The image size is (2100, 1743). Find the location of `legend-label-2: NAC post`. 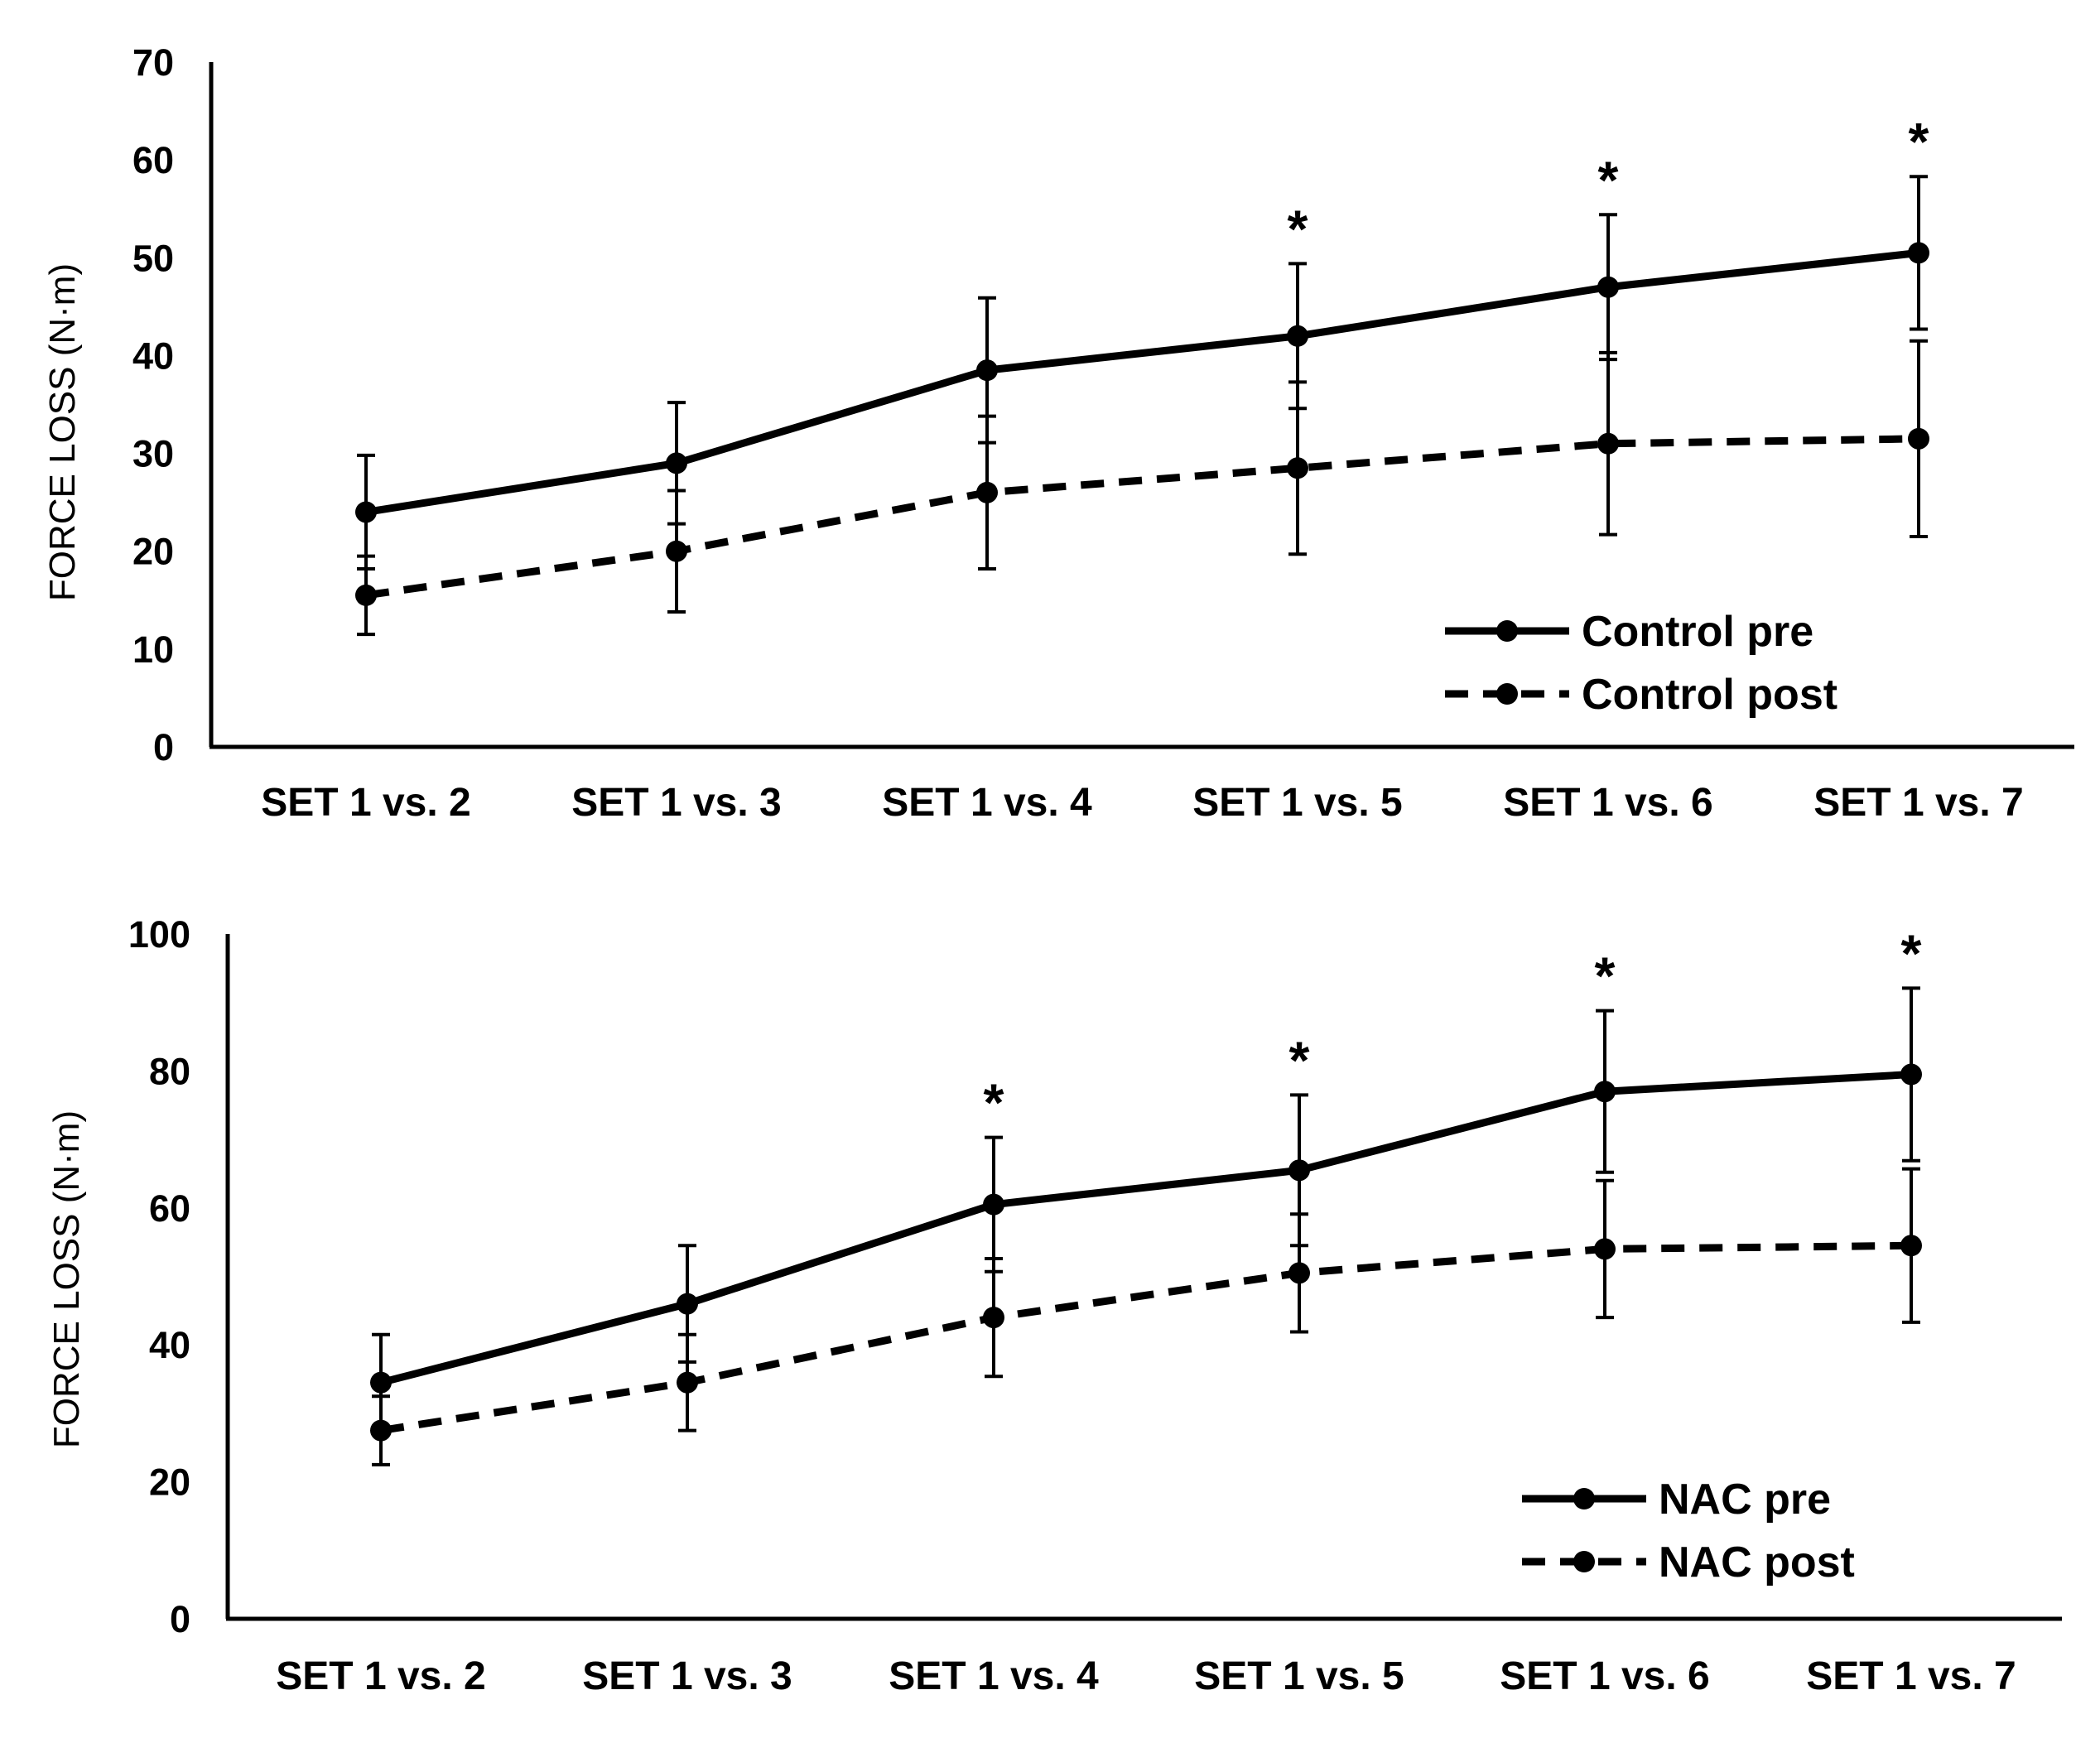

legend-label-2: NAC post is located at coordinates (1757, 1562).